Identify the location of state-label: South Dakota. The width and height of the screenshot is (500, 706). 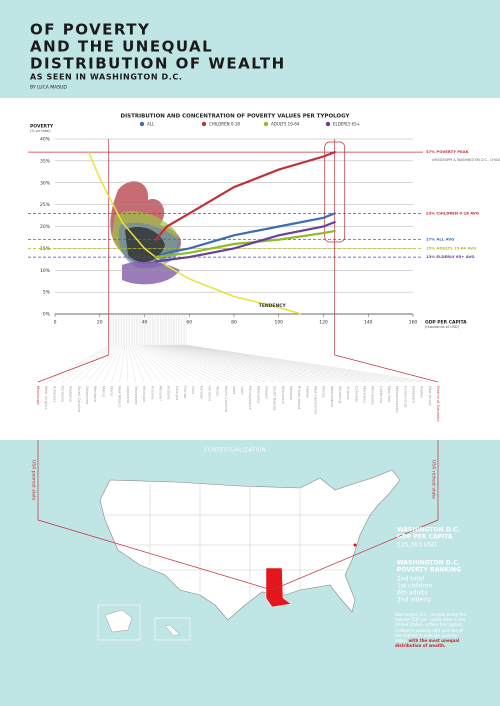
(275, 398).